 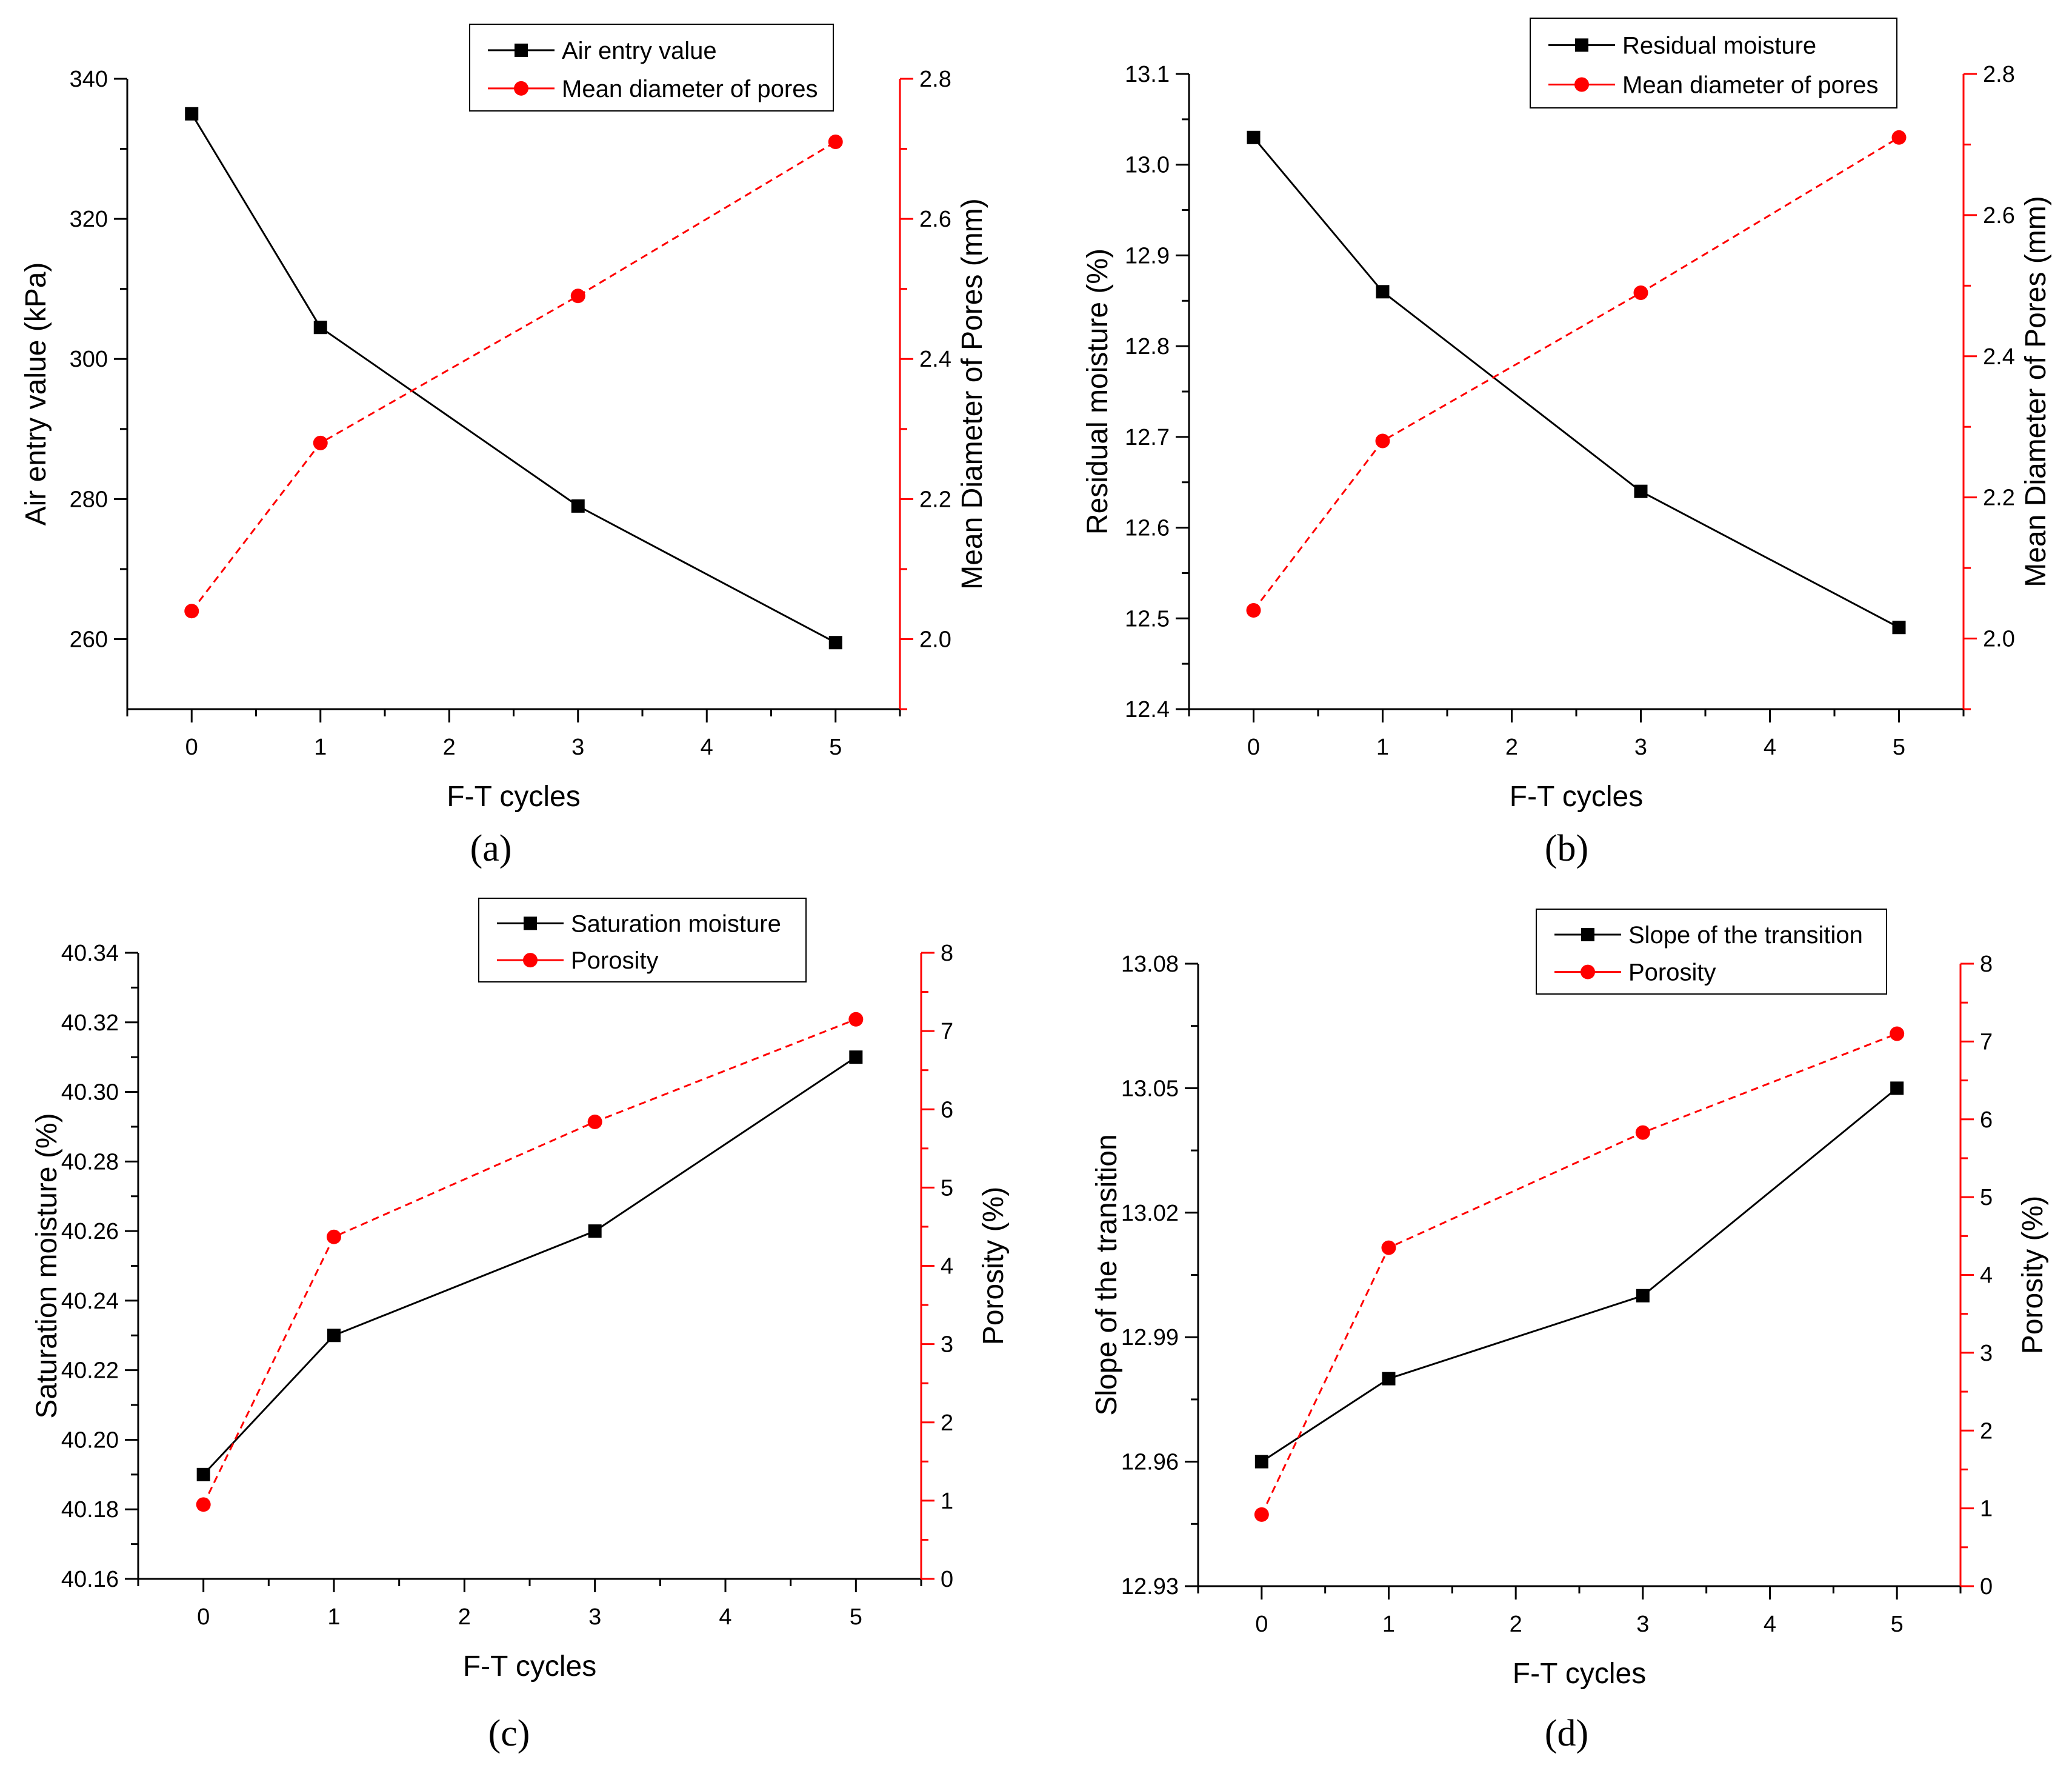 What do you see at coordinates (1107, 1274) in the screenshot?
I see `y-axis-title: Slope of the transition` at bounding box center [1107, 1274].